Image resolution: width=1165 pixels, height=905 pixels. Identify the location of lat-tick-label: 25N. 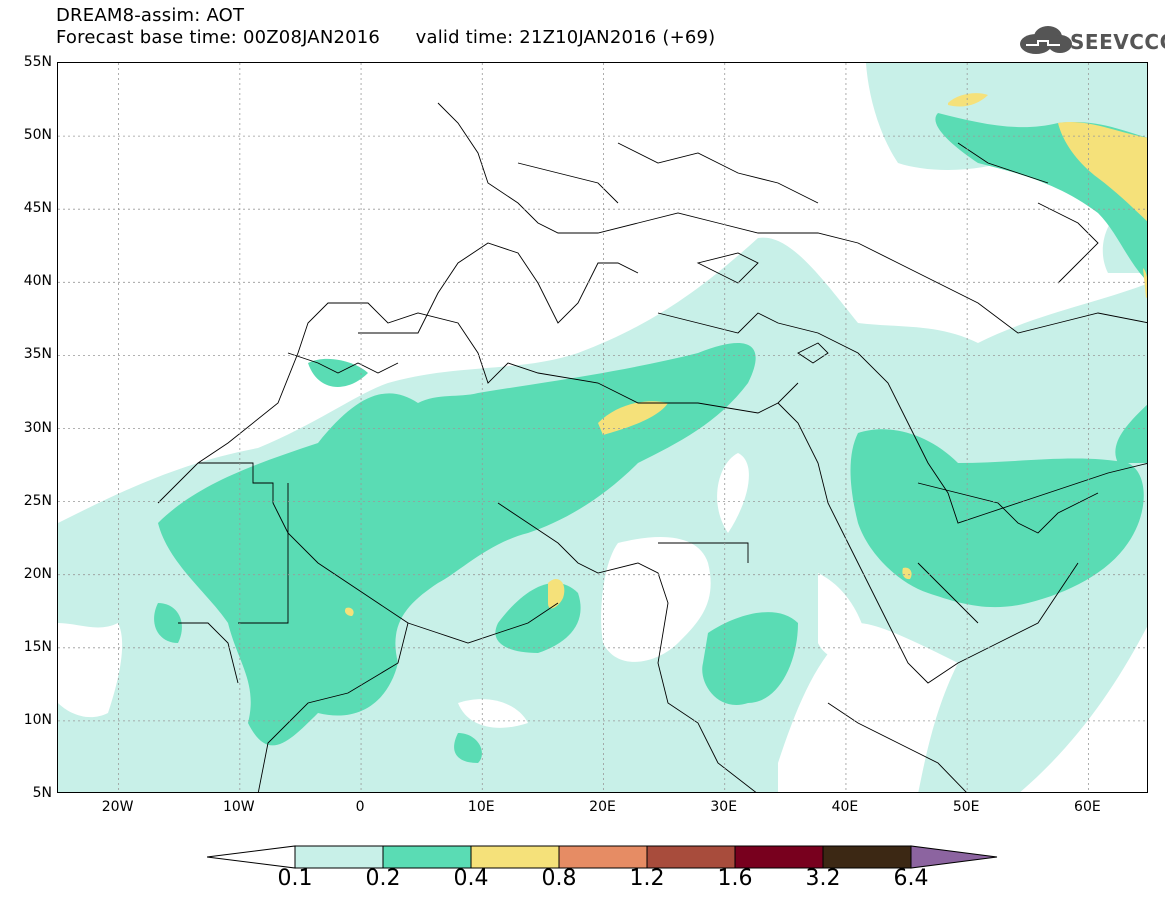
(37, 500).